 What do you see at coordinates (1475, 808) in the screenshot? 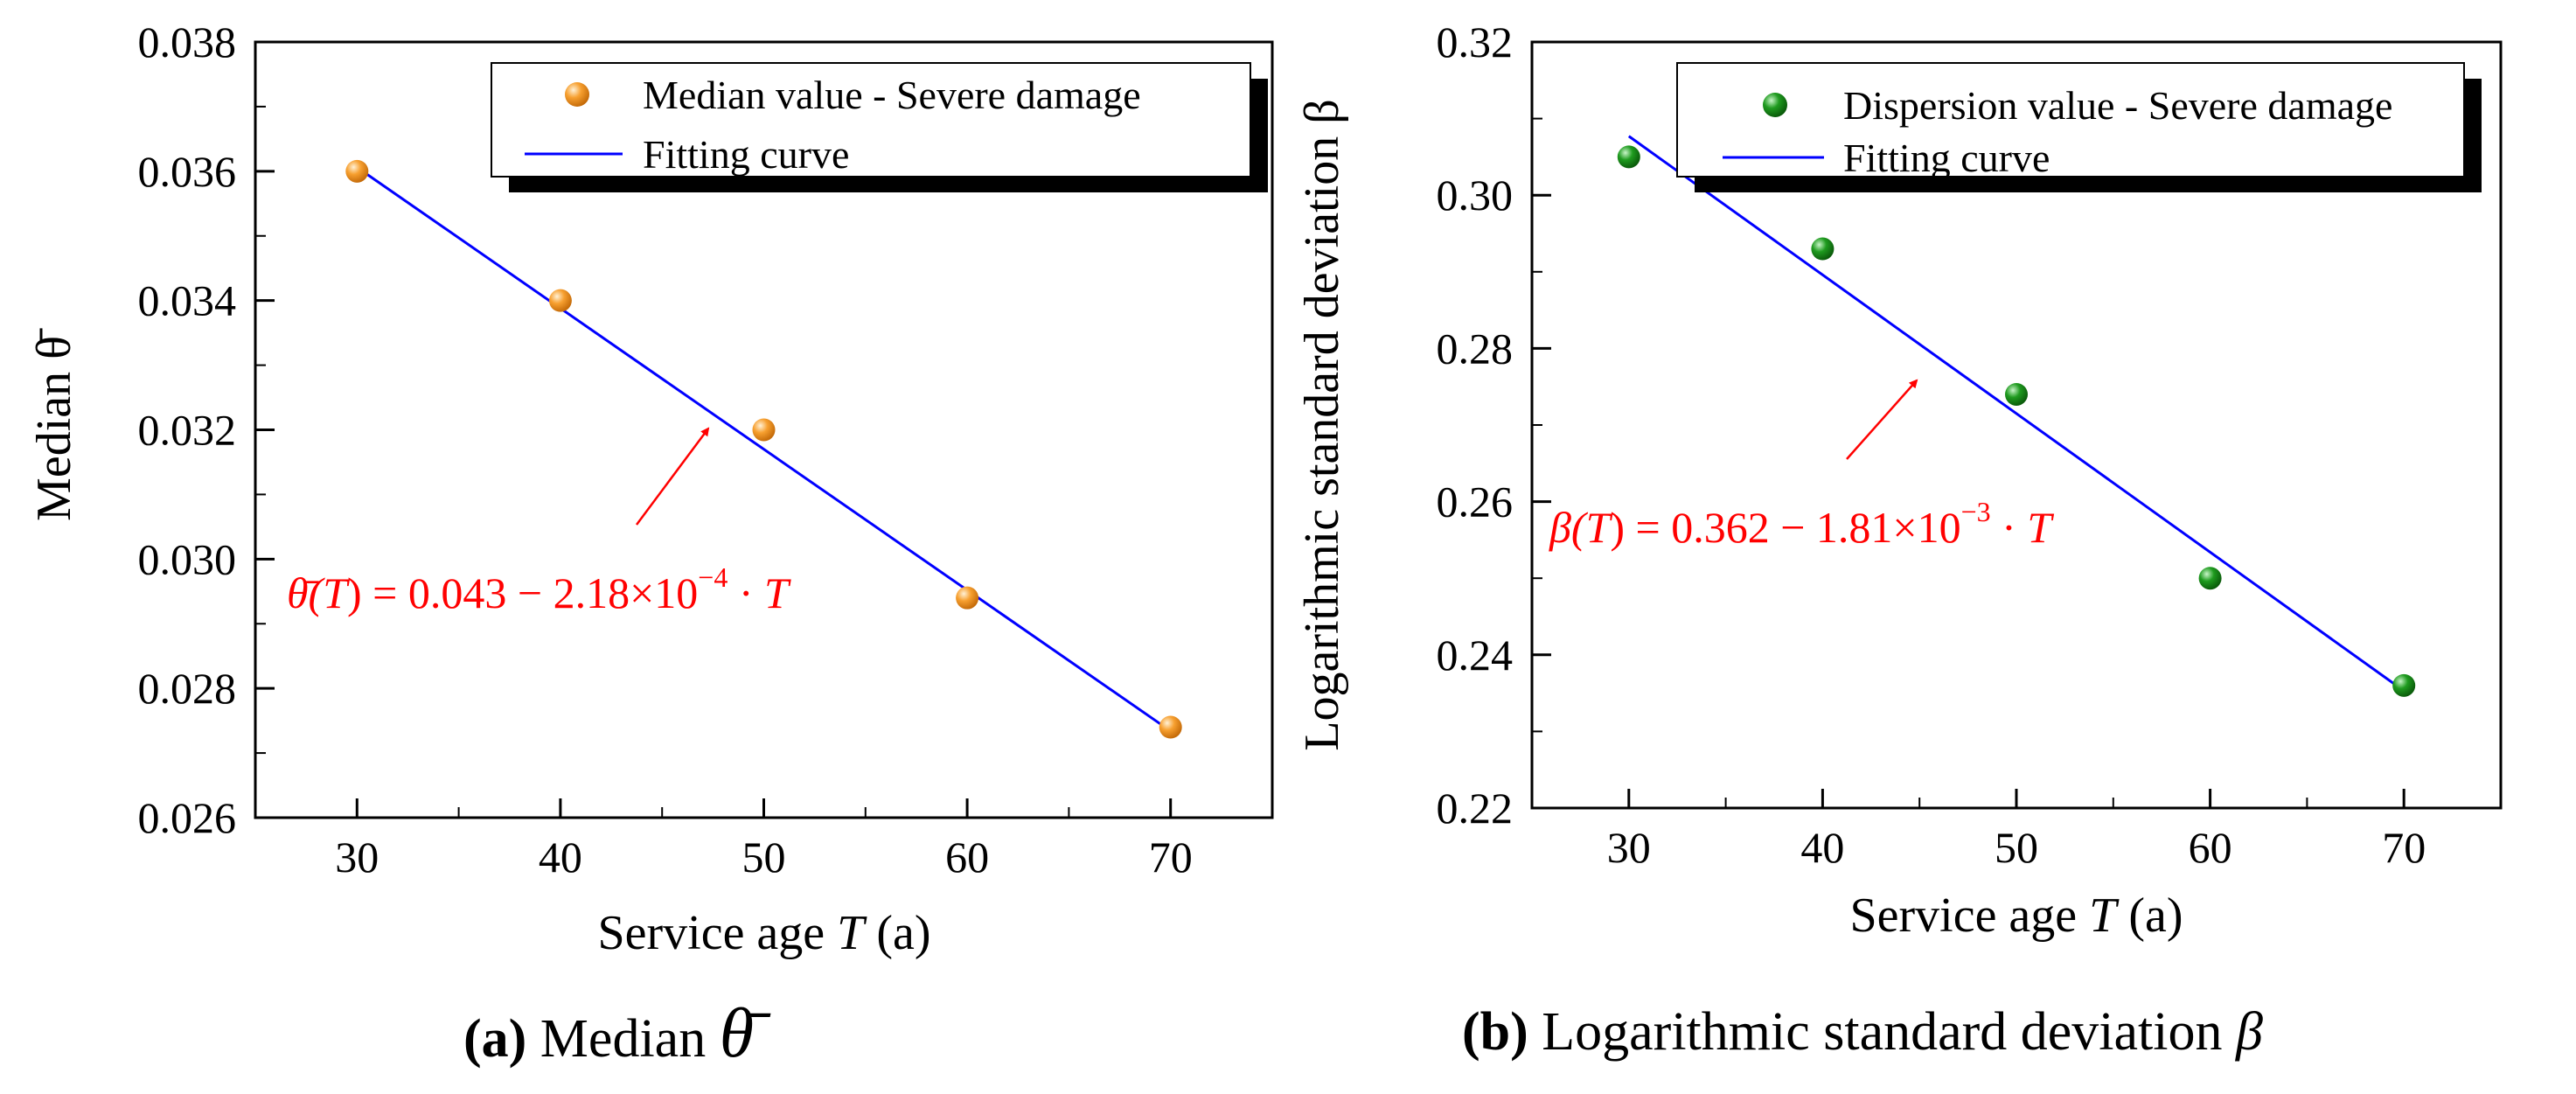
I see `y-tick-label: 0.22` at bounding box center [1475, 808].